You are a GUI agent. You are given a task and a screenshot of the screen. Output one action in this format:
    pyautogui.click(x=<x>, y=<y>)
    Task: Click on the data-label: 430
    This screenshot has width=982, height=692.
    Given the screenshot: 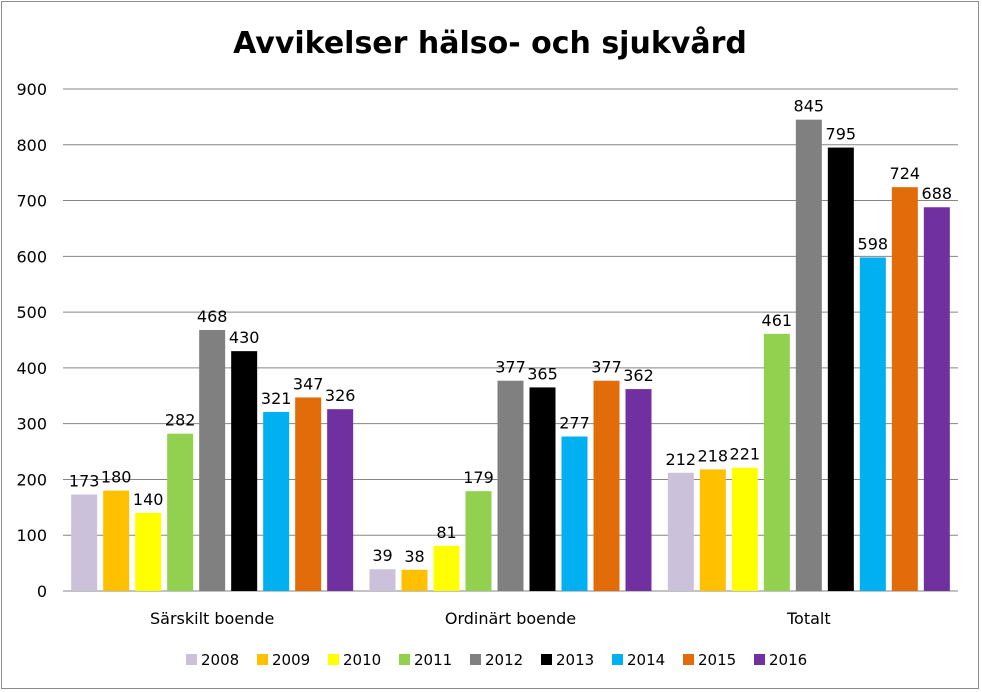 What is the action you would take?
    pyautogui.click(x=244, y=337)
    